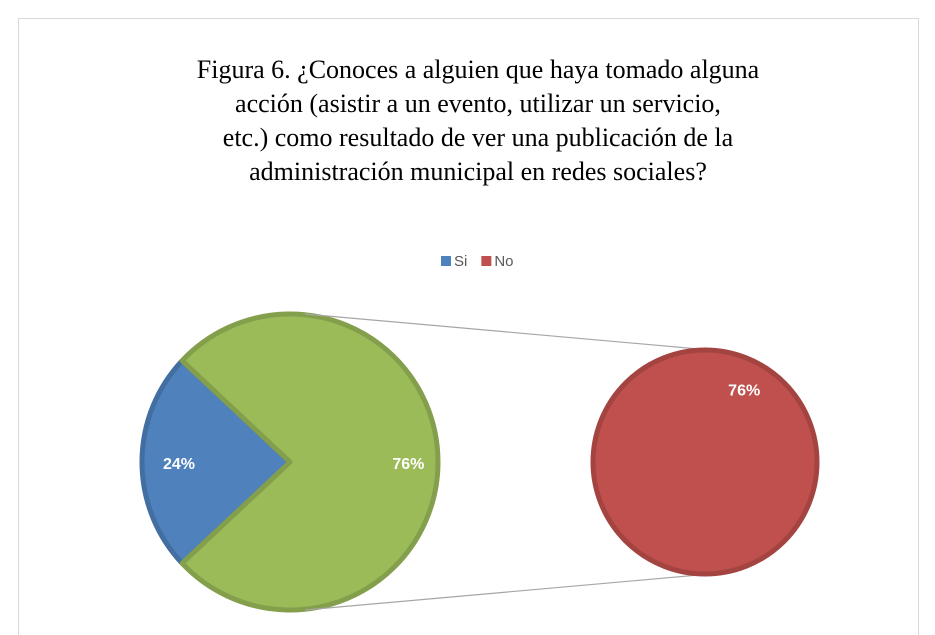 This screenshot has height=635, width=935. I want to click on legend-label: Si, so click(460, 261).